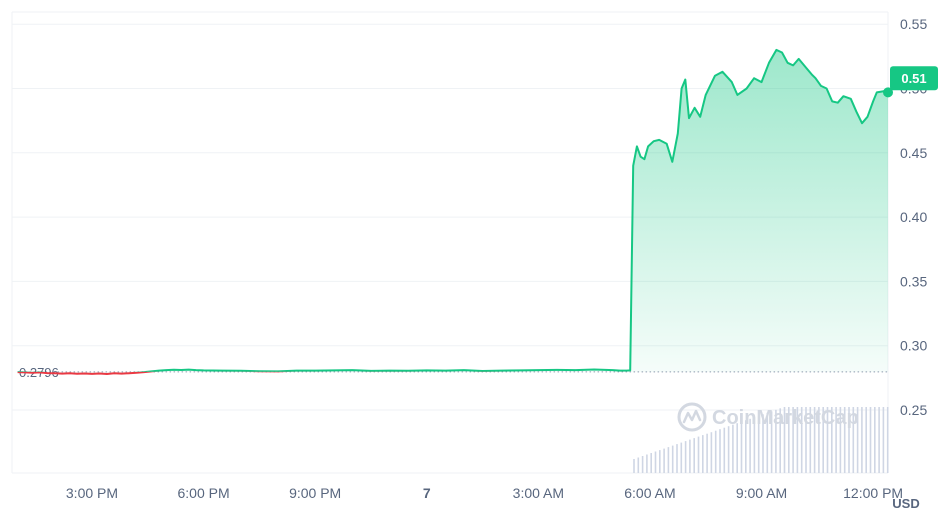  What do you see at coordinates (873, 493) in the screenshot?
I see `x-tick-label: 12:00 PM` at bounding box center [873, 493].